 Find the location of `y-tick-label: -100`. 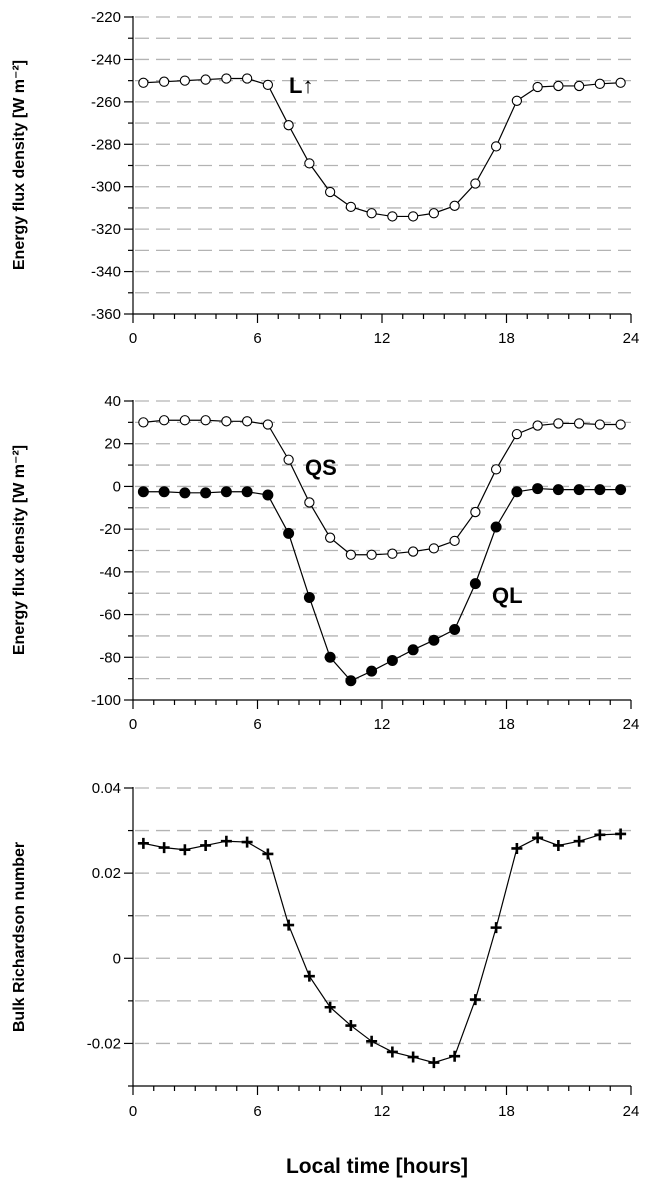

y-tick-label: -100 is located at coordinates (106, 700).